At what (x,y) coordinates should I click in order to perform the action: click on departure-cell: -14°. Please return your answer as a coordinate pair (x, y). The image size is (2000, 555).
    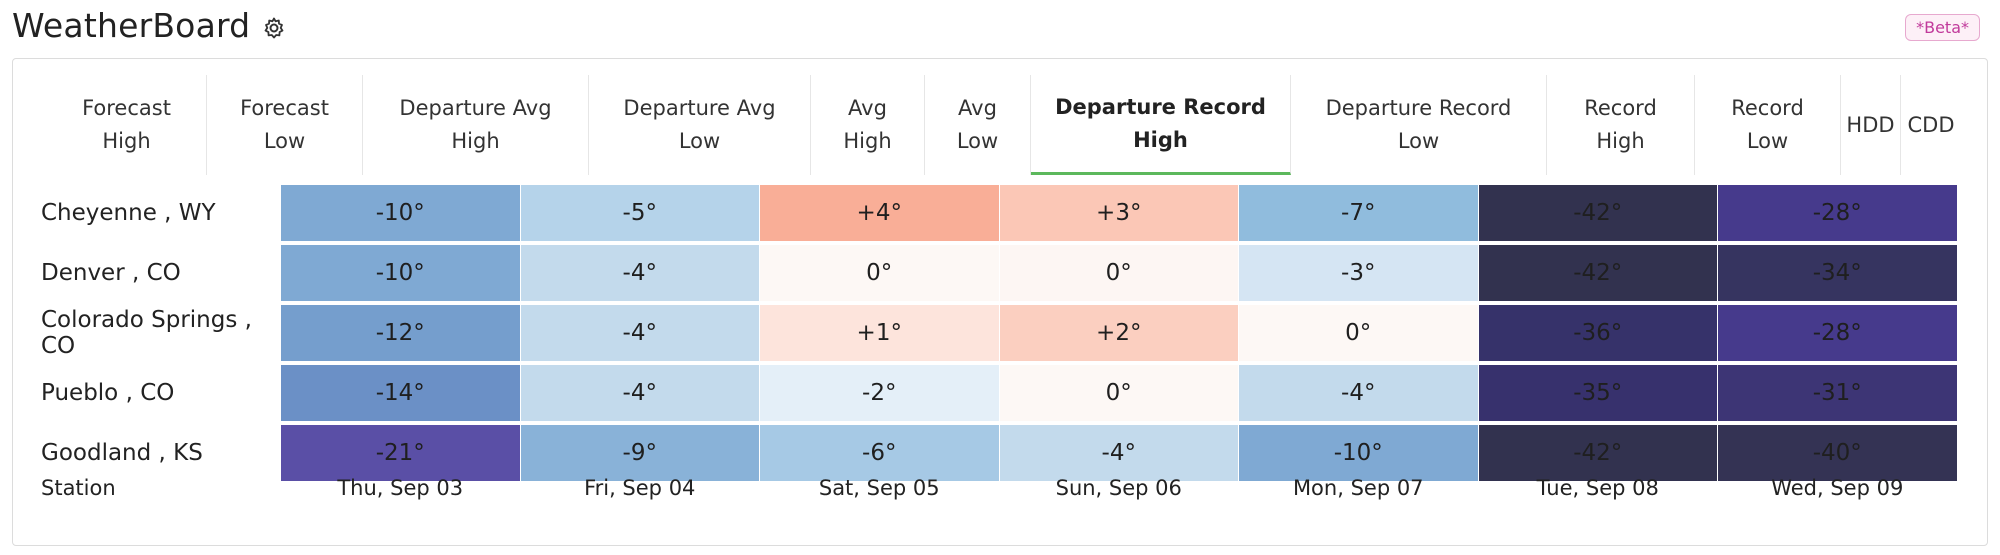
    Looking at the image, I should click on (400, 393).